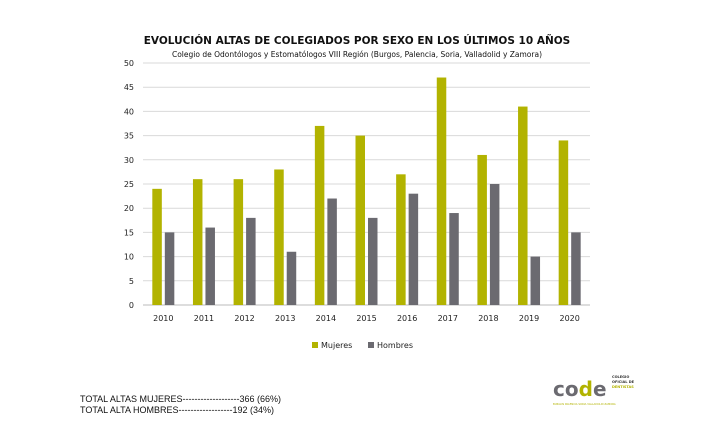 The height and width of the screenshot is (435, 714). Describe the element at coordinates (326, 318) in the screenshot. I see `x-tick-label: 2014` at that location.